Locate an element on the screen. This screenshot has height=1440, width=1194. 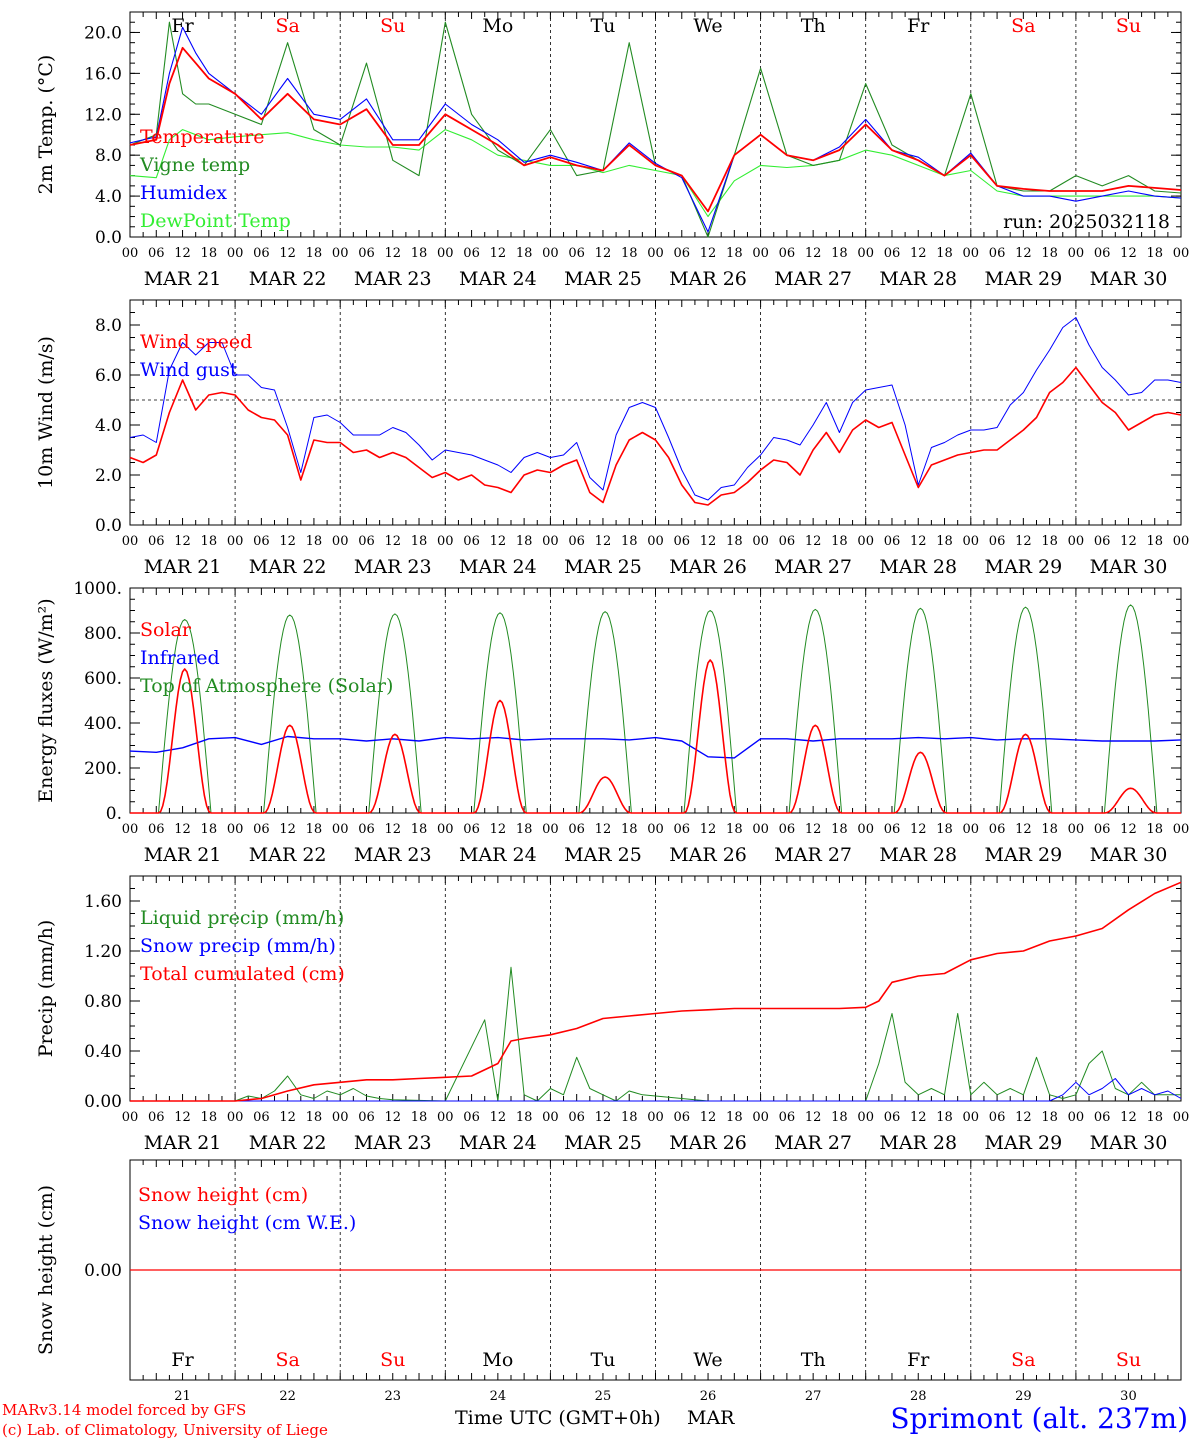
weekday-label: Tu is located at coordinates (602, 26).